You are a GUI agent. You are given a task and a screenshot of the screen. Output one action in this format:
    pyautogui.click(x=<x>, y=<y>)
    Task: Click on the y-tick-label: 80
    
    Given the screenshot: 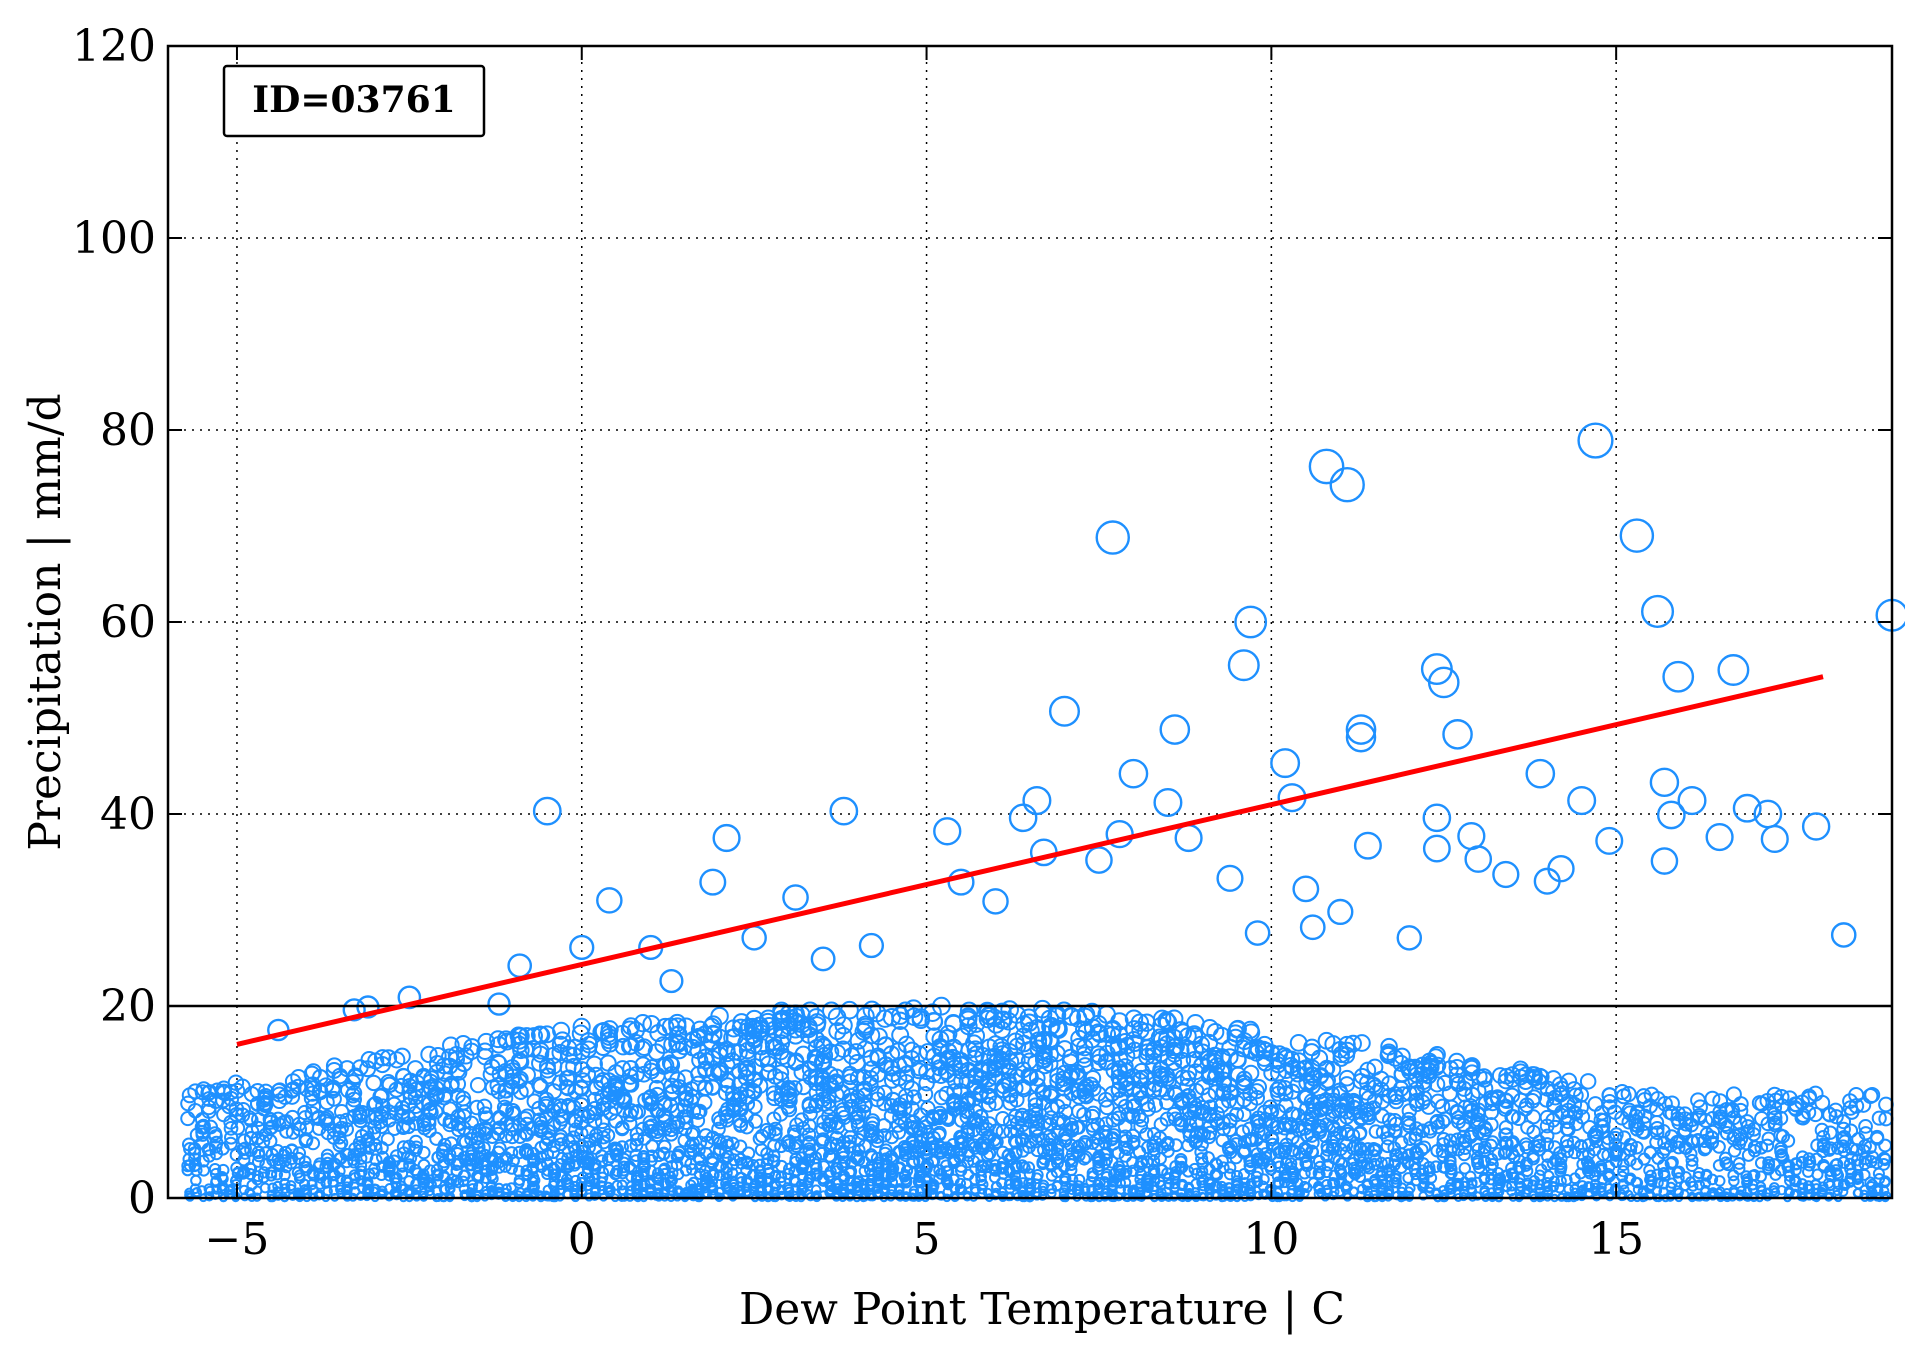 What is the action you would take?
    pyautogui.click(x=128, y=430)
    